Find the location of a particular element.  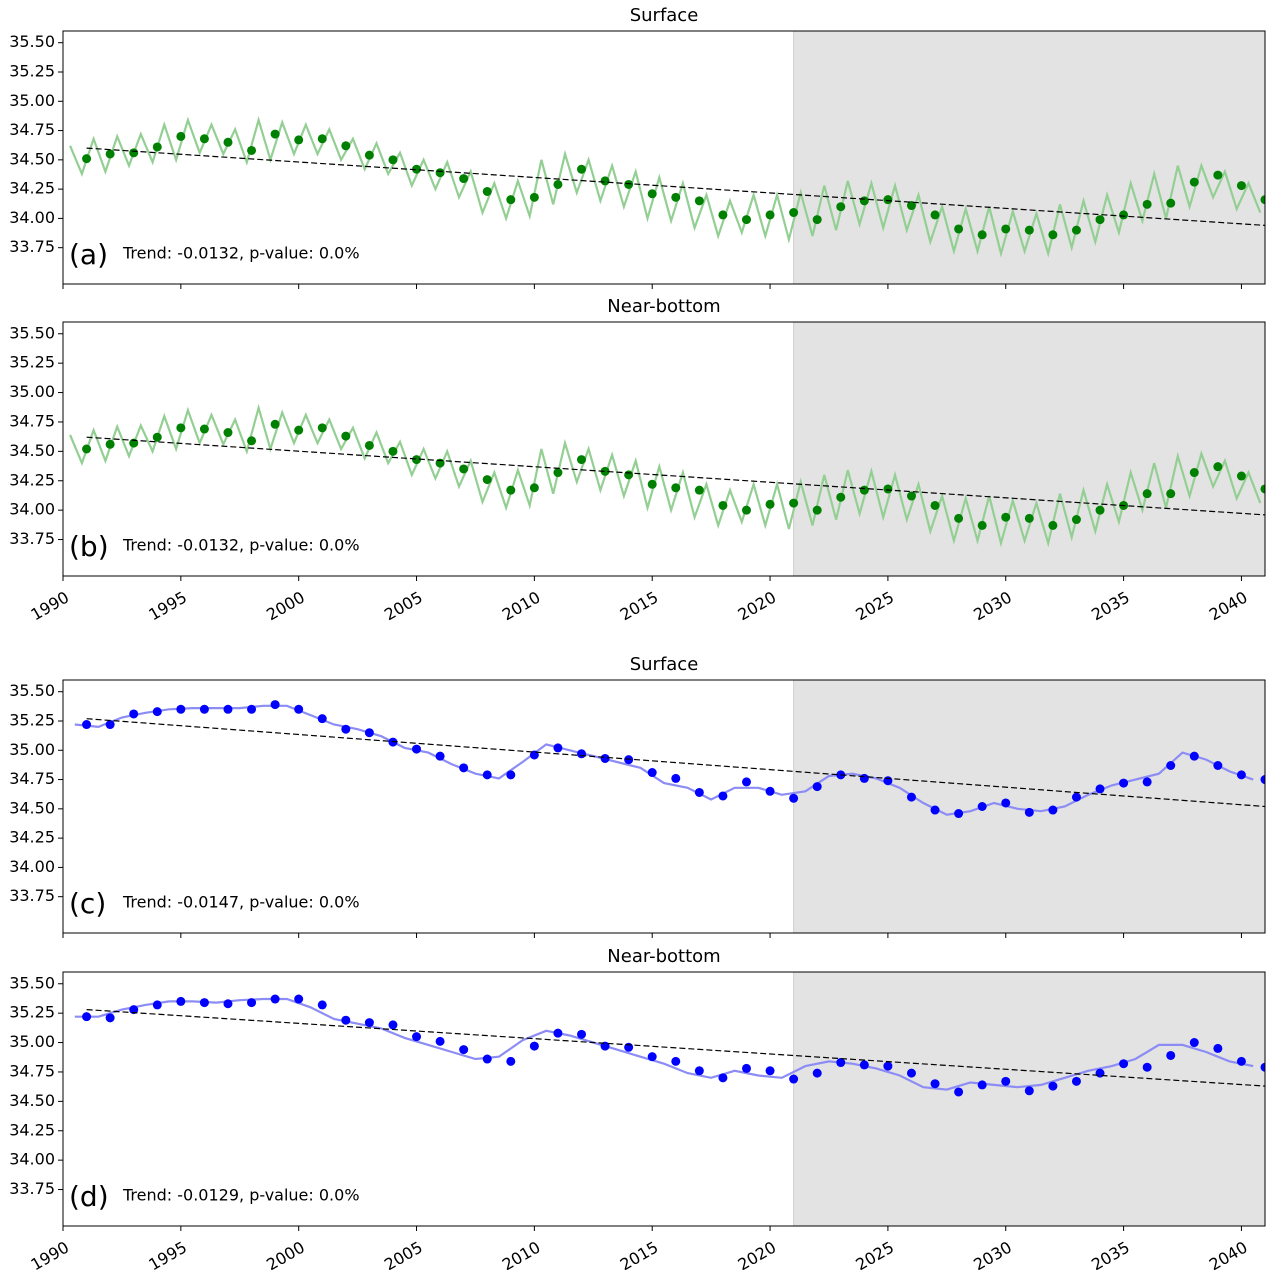

x-tick-label: 2035 is located at coordinates (1110, 606).